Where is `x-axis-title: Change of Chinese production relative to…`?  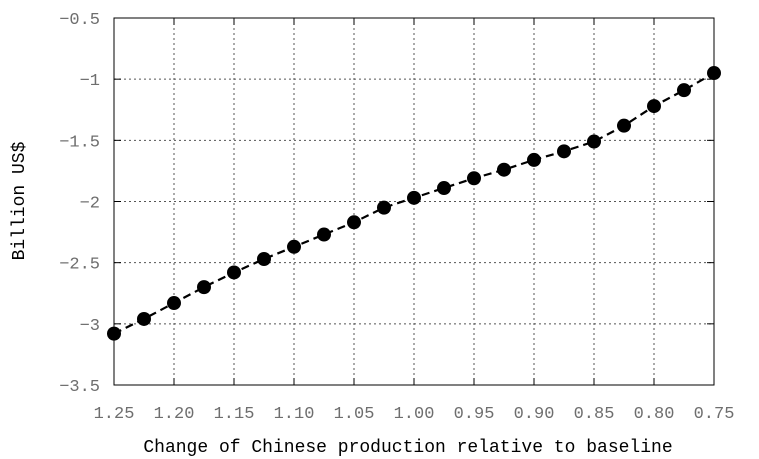 x-axis-title: Change of Chinese production relative to… is located at coordinates (407, 448).